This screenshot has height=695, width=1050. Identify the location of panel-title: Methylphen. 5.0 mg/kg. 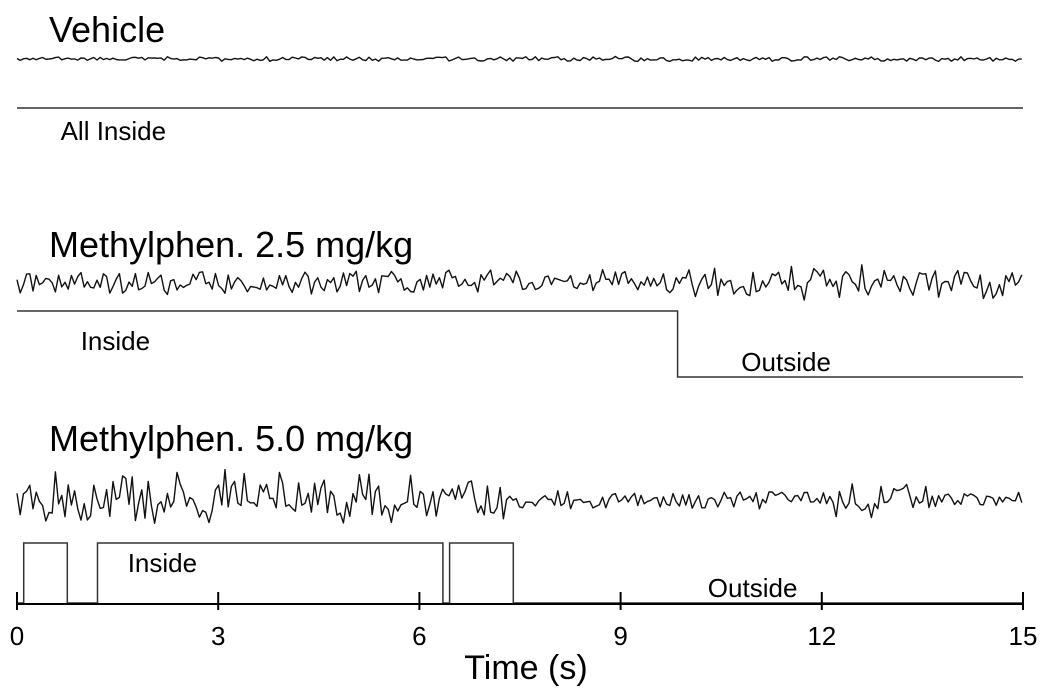
(231, 438).